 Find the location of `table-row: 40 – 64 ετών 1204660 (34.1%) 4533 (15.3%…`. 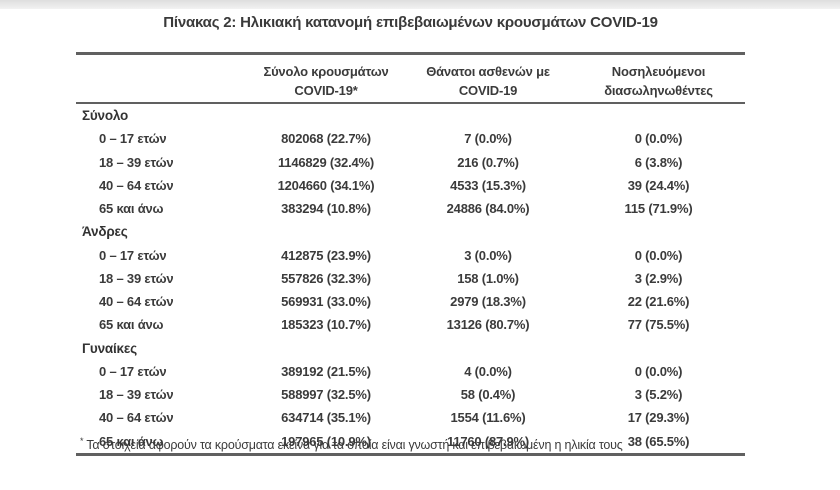

table-row: 40 – 64 ετών 1204660 (34.1%) 4533 (15.3%… is located at coordinates (410, 185).